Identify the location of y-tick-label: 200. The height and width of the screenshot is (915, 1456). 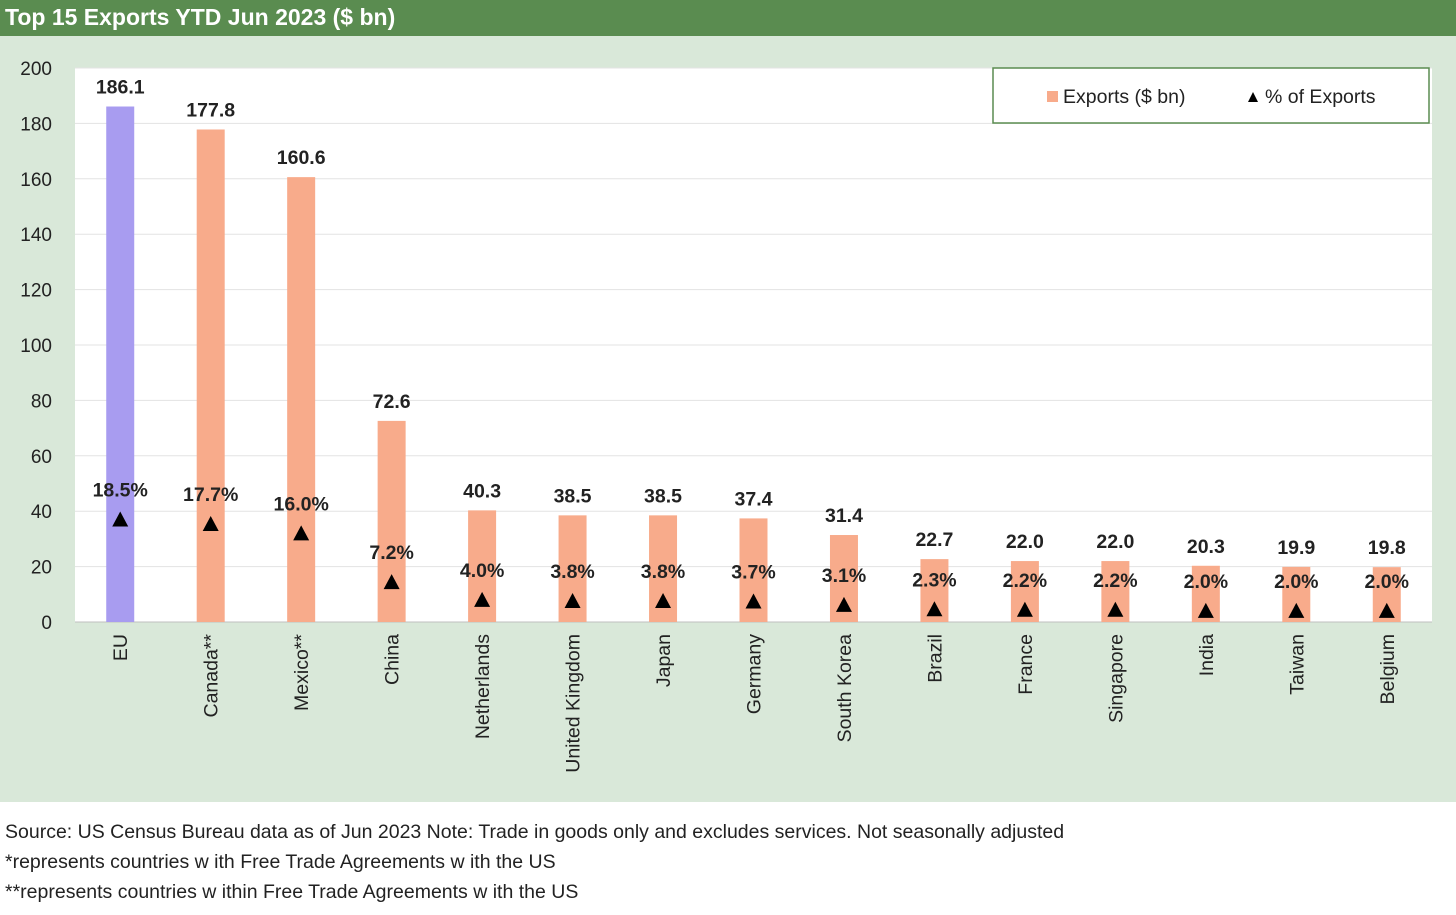
(36, 69).